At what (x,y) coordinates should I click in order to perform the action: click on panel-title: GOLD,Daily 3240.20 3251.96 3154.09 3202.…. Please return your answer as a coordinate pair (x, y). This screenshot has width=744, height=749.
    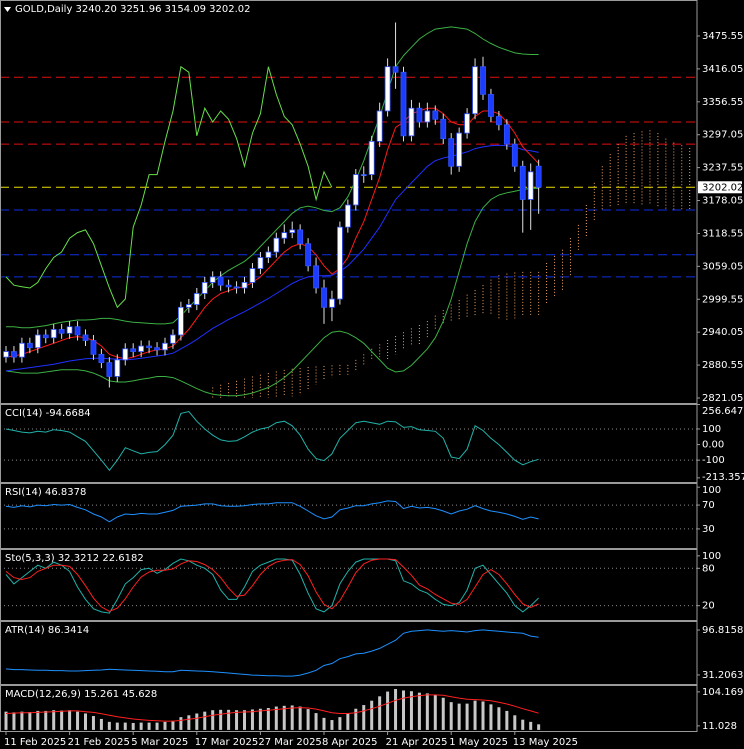
    Looking at the image, I should click on (133, 9).